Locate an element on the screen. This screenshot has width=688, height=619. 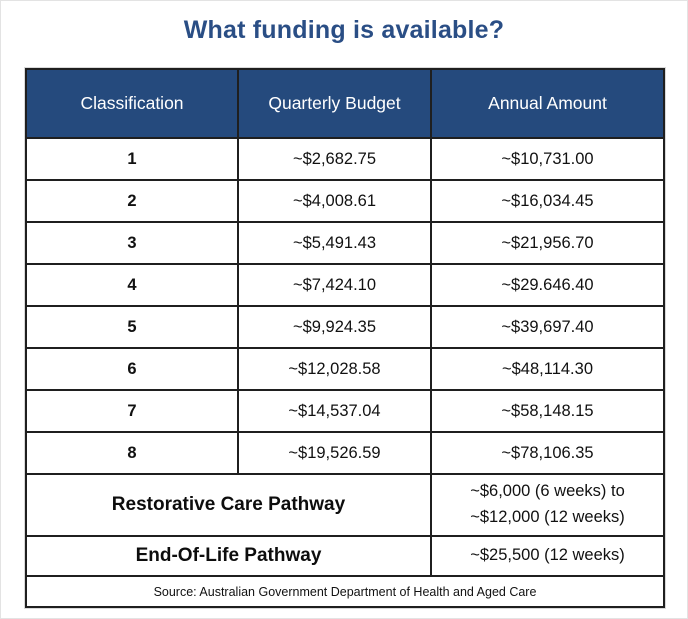
table-row: 7 ~$14,537.04 ~$58,148.15 is located at coordinates (345, 411).